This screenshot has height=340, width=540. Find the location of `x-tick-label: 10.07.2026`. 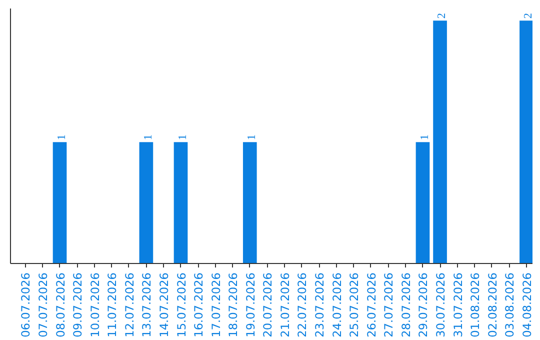

x-tick-label: 10.07.2026 is located at coordinates (95, 305).